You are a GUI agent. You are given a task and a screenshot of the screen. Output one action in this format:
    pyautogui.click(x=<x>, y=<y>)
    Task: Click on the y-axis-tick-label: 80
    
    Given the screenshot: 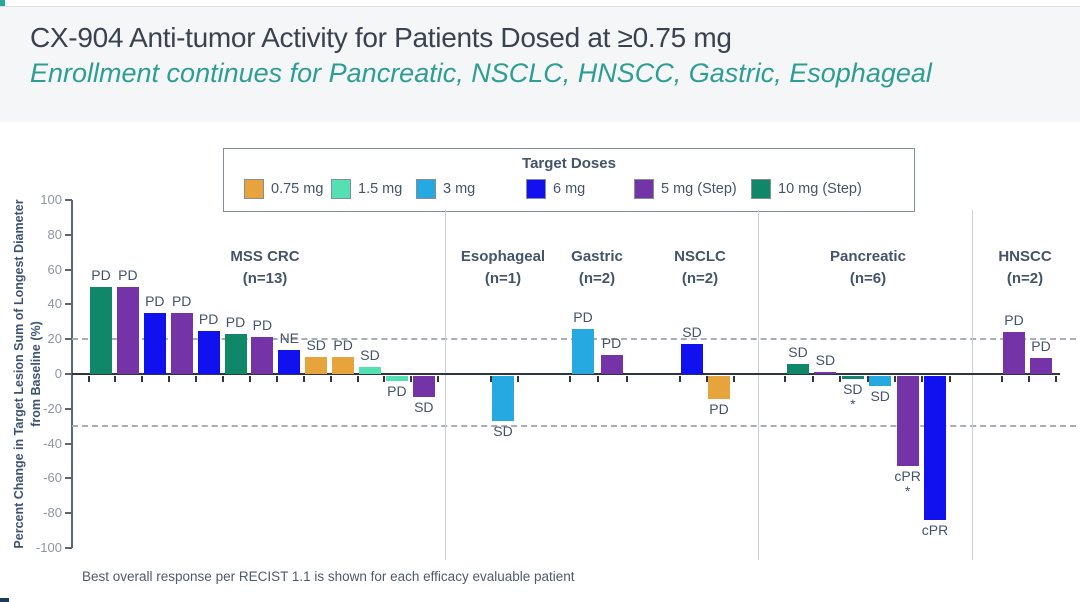 What is the action you would take?
    pyautogui.click(x=54, y=234)
    